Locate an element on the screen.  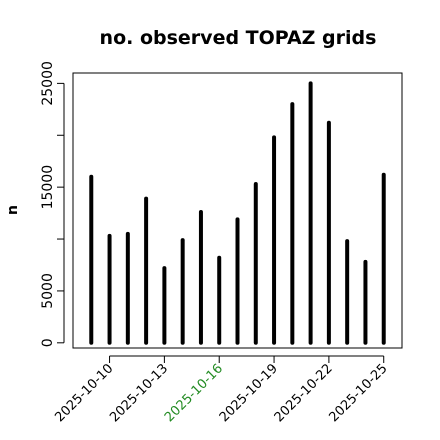
y-tick-label-15000: 15000 is located at coordinates (48, 187).